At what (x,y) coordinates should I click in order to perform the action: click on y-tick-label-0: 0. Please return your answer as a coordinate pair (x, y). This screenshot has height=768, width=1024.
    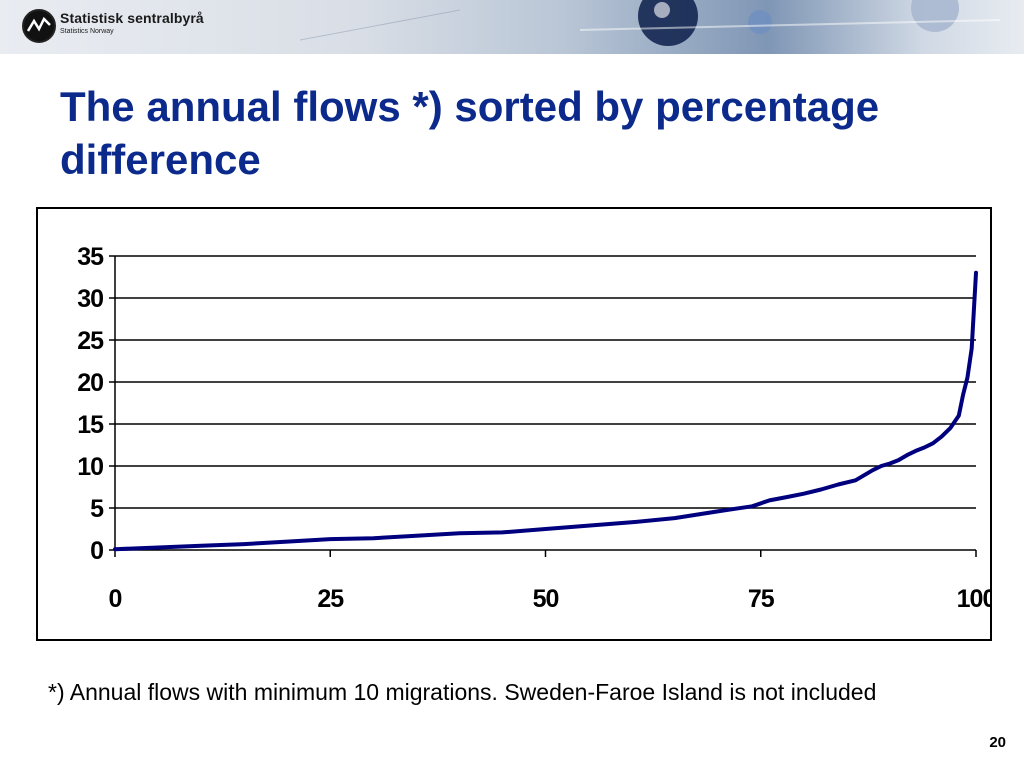
    Looking at the image, I should click on (96, 551).